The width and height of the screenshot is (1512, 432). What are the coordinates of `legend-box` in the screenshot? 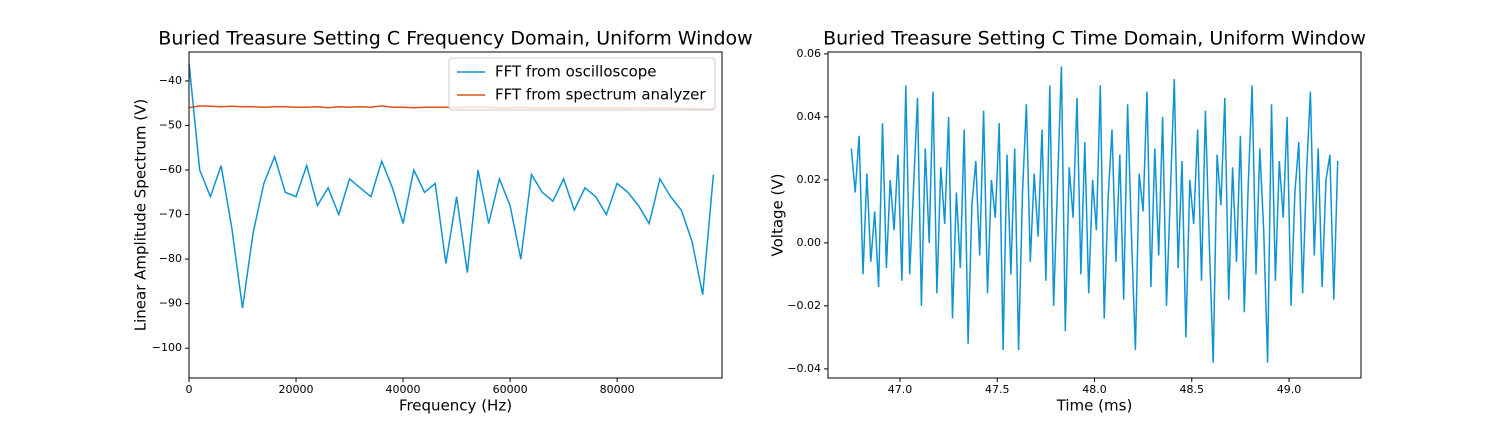 It's located at (582, 84).